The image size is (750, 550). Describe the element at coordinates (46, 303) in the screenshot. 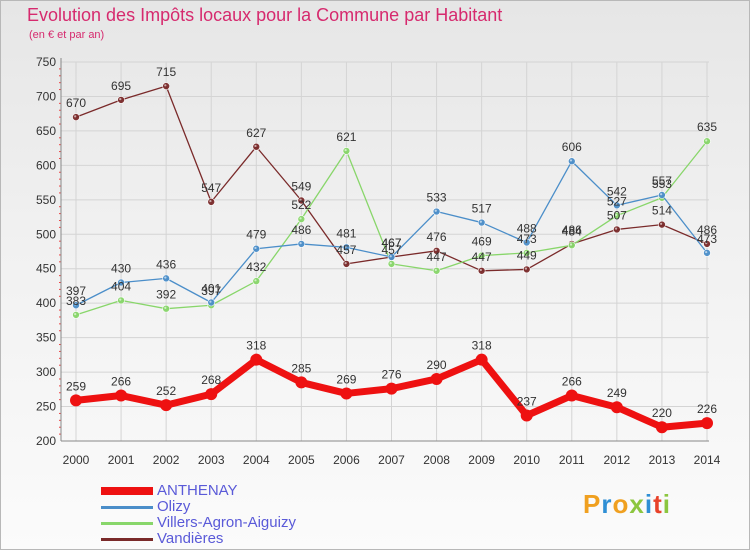

I see `y-tick-label-400: 400` at that location.